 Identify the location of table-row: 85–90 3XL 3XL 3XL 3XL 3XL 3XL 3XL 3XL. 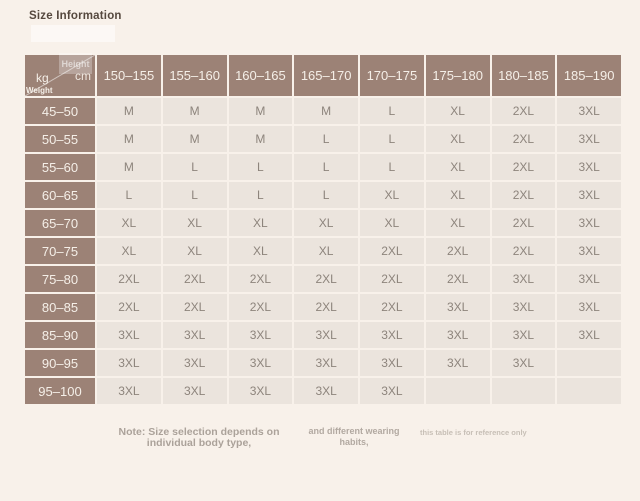
(323, 335).